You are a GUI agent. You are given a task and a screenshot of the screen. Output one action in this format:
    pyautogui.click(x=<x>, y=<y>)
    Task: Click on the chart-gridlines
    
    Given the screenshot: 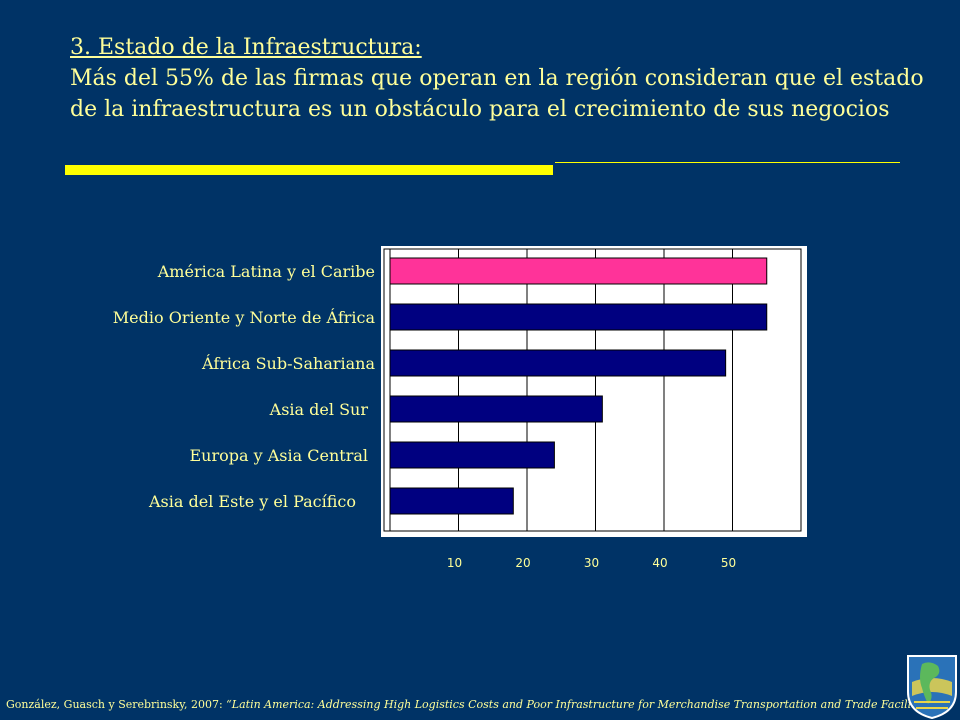 What is the action you would take?
    pyautogui.click(x=561, y=390)
    